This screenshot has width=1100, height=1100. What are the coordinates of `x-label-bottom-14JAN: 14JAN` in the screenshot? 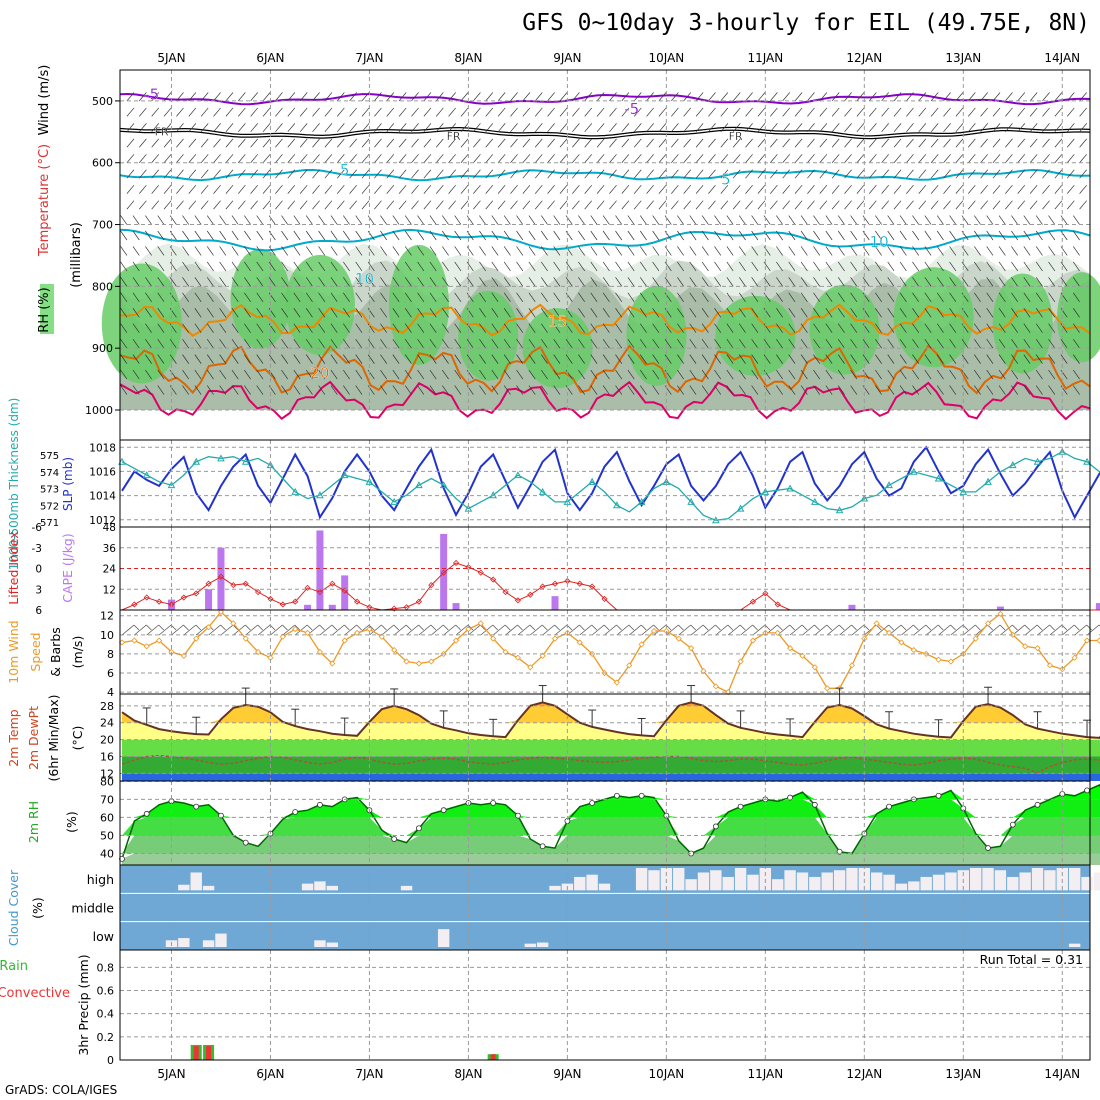 It's located at (1062, 1074).